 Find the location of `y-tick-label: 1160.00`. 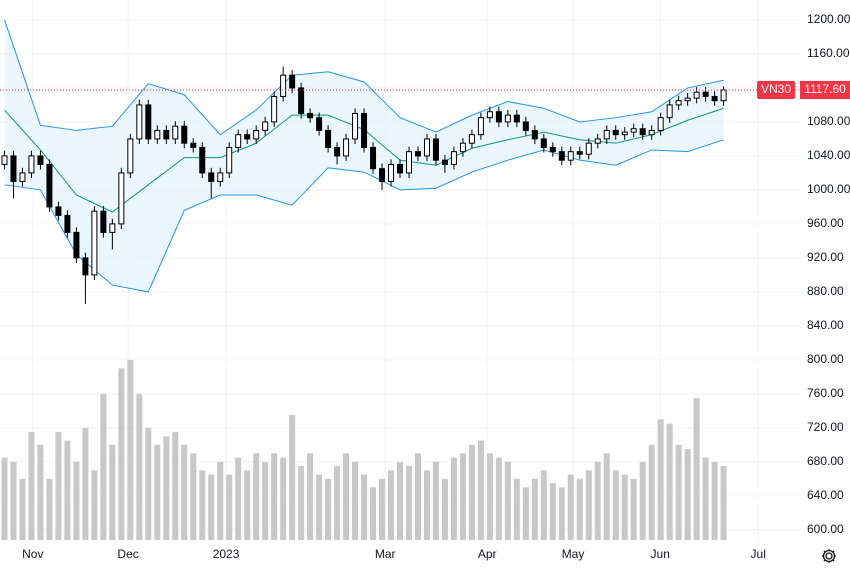

y-tick-label: 1160.00 is located at coordinates (828, 53).